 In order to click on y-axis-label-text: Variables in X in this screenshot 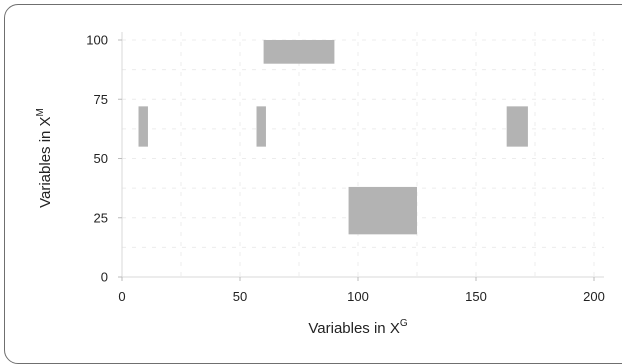, I will do `click(45, 161)`.